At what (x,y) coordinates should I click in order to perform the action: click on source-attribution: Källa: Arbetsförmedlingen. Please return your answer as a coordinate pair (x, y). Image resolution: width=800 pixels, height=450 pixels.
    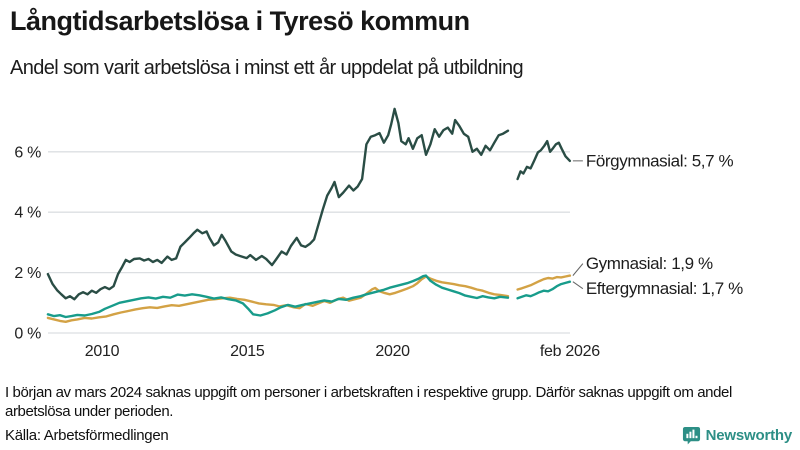
    Looking at the image, I should click on (87, 435).